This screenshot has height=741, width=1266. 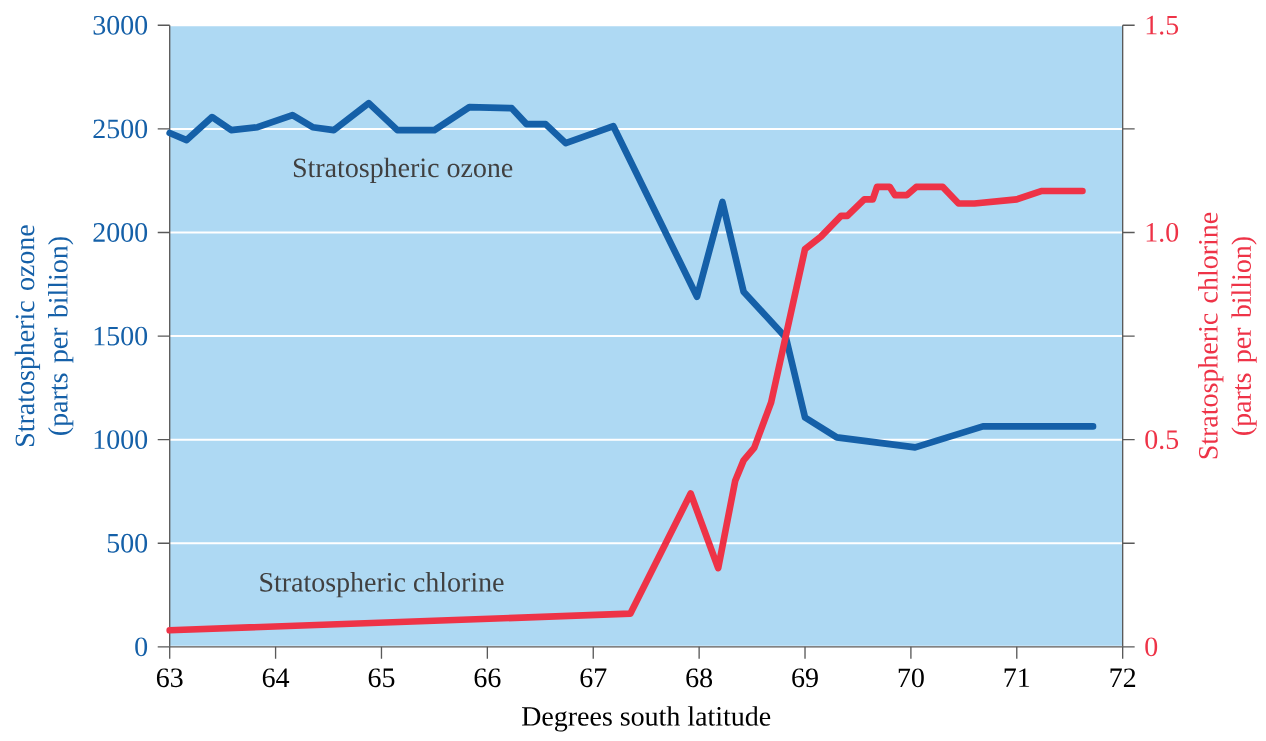 I want to click on y2-axis-title: Stratospheric chlorine (parts per billion), so click(x=1227, y=335).